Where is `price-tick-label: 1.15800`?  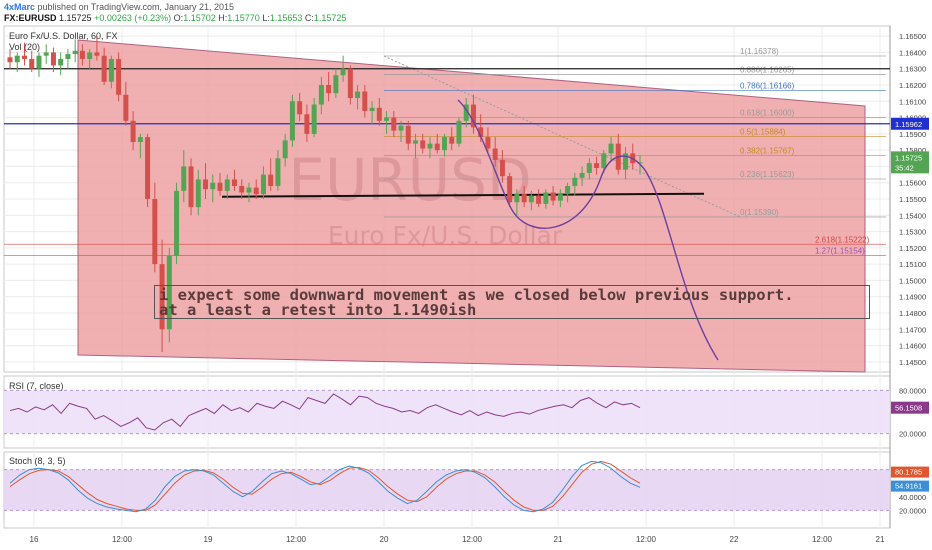 price-tick-label: 1.15800 is located at coordinates (912, 150).